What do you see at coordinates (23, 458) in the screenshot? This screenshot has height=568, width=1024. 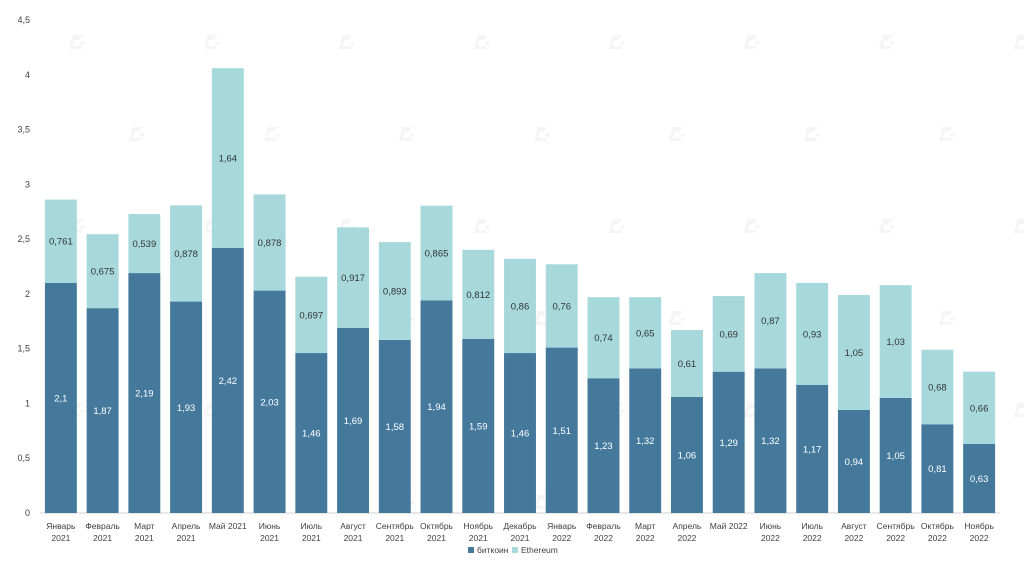 I see `y-tick-label: 0,5` at bounding box center [23, 458].